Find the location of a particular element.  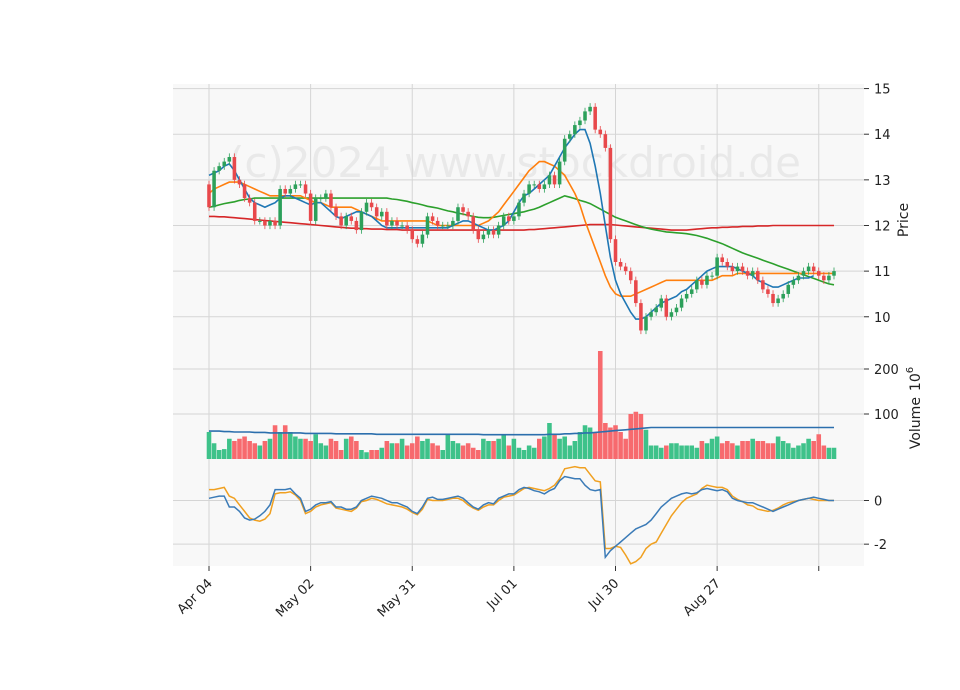

volume-tick-label: 100 is located at coordinates (886, 415).